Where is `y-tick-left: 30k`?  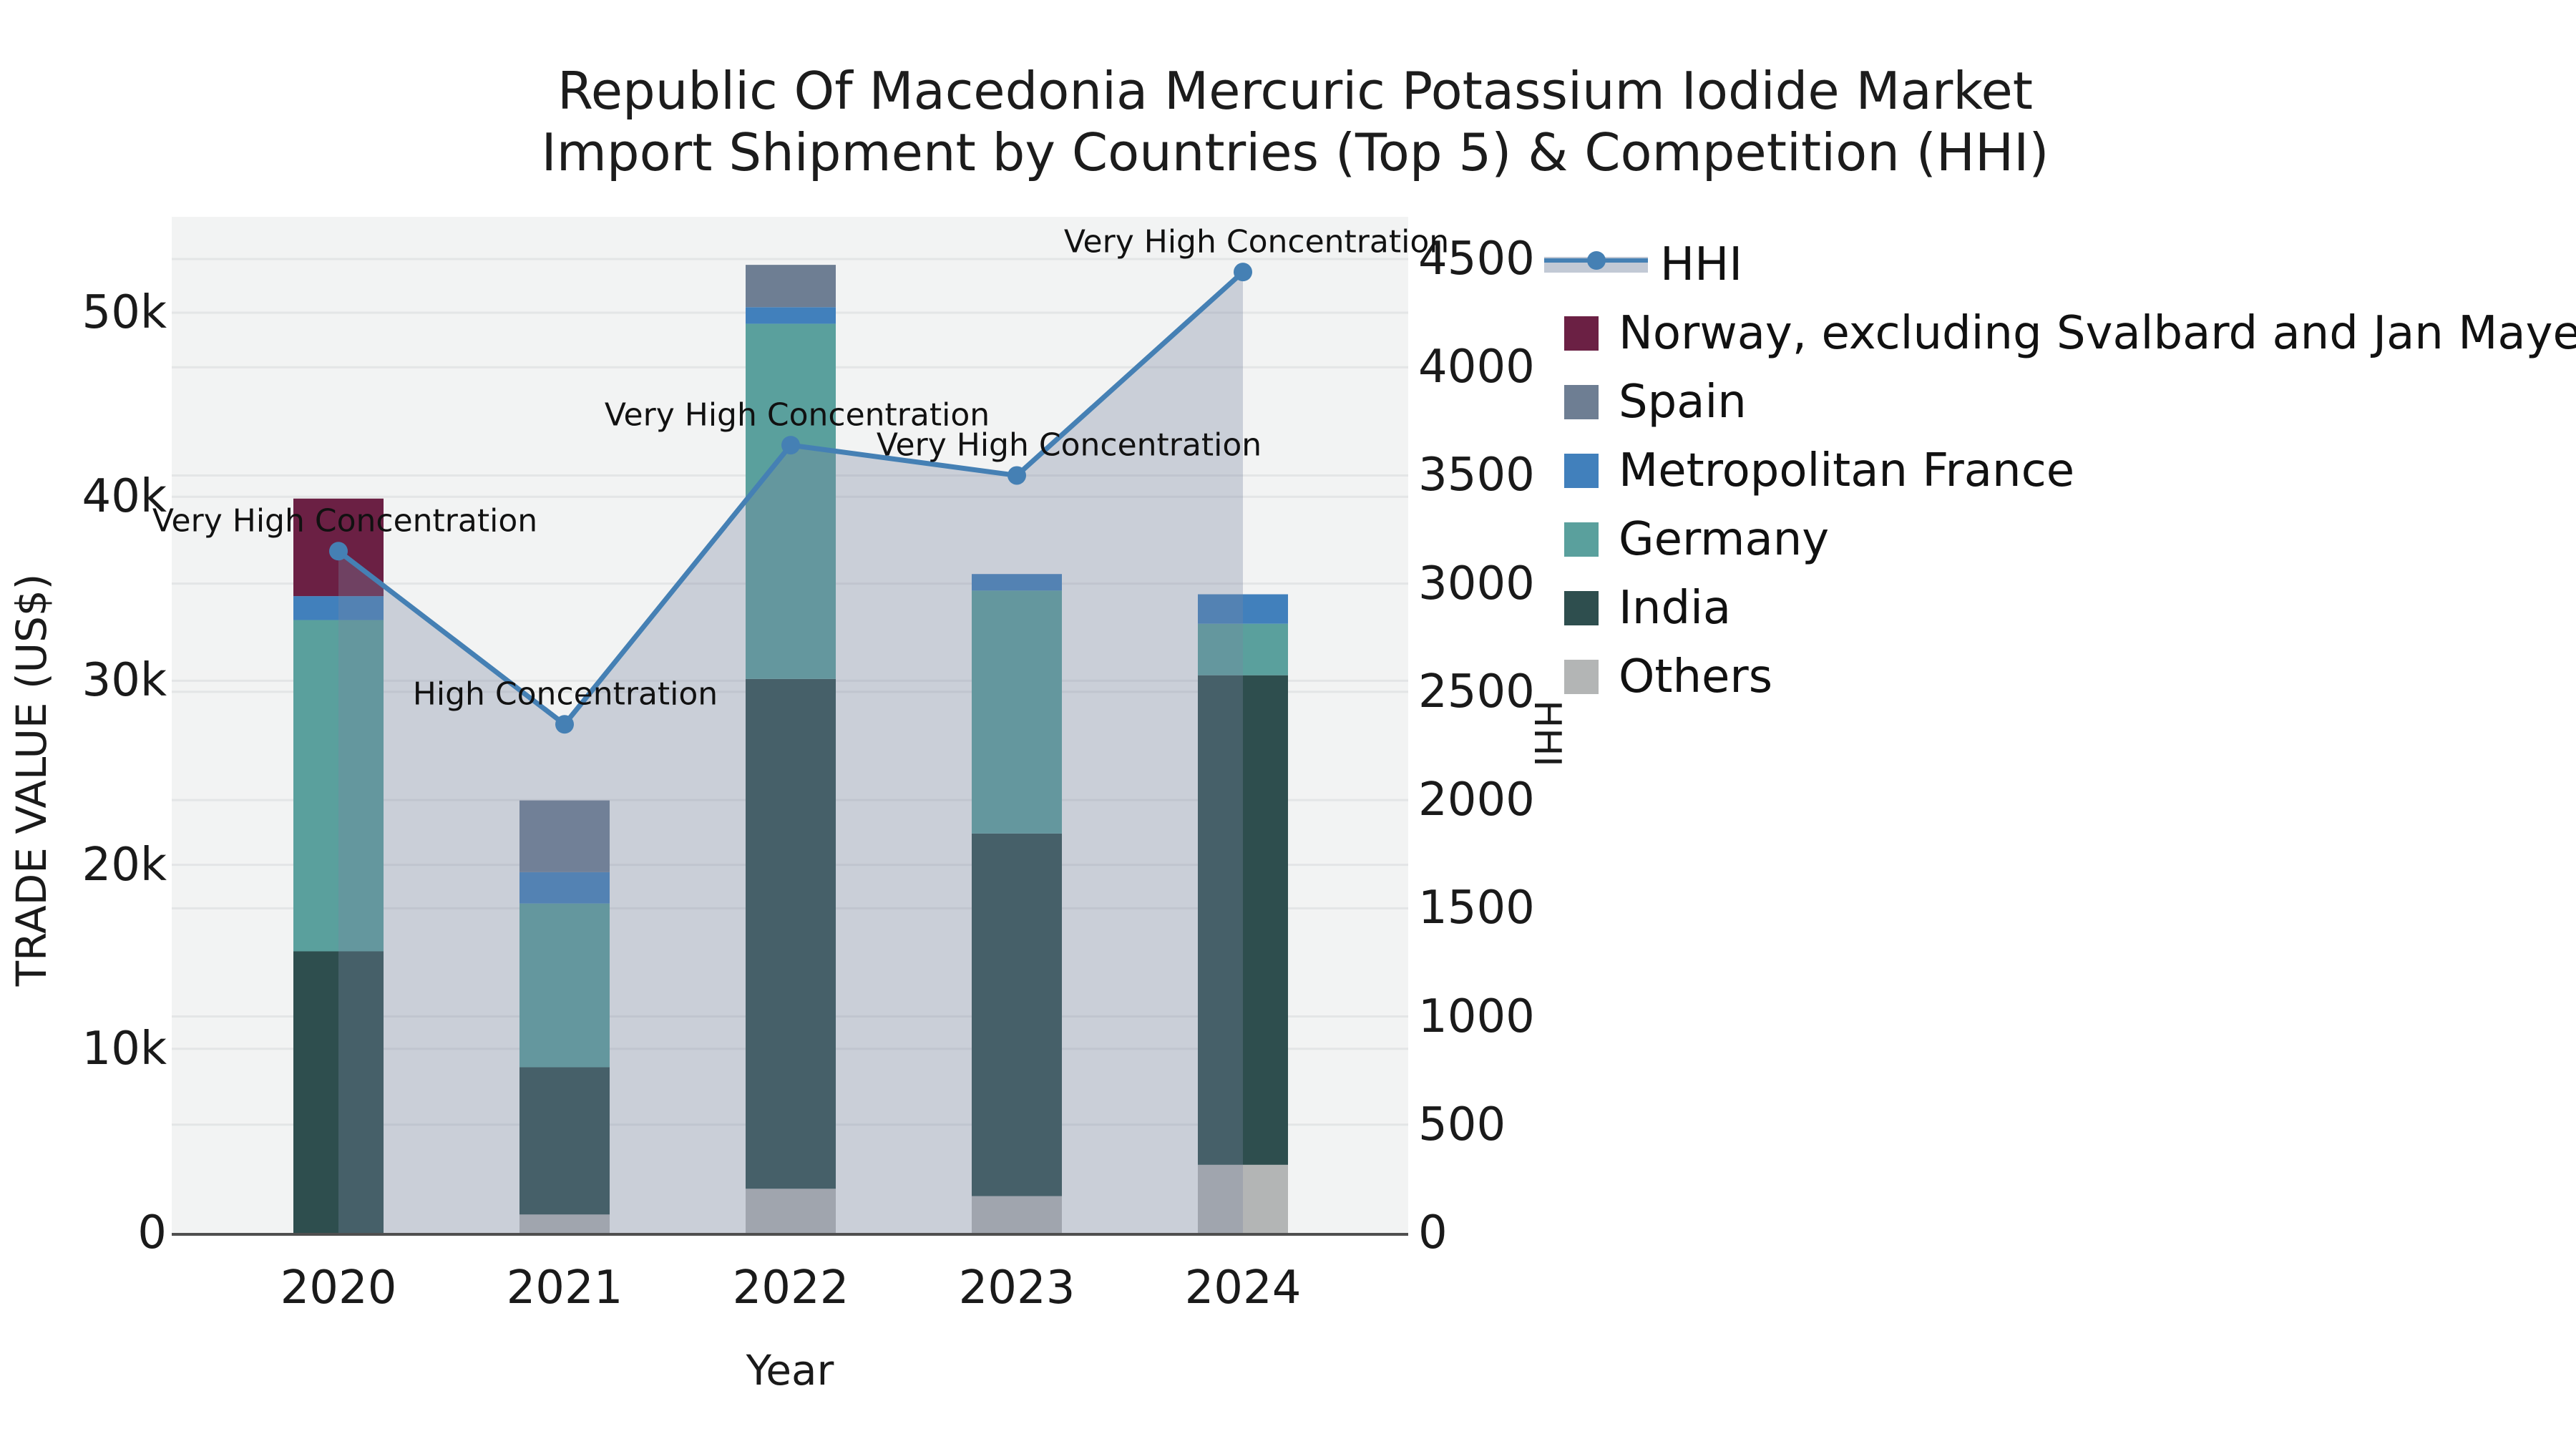 y-tick-left: 30k is located at coordinates (124, 681).